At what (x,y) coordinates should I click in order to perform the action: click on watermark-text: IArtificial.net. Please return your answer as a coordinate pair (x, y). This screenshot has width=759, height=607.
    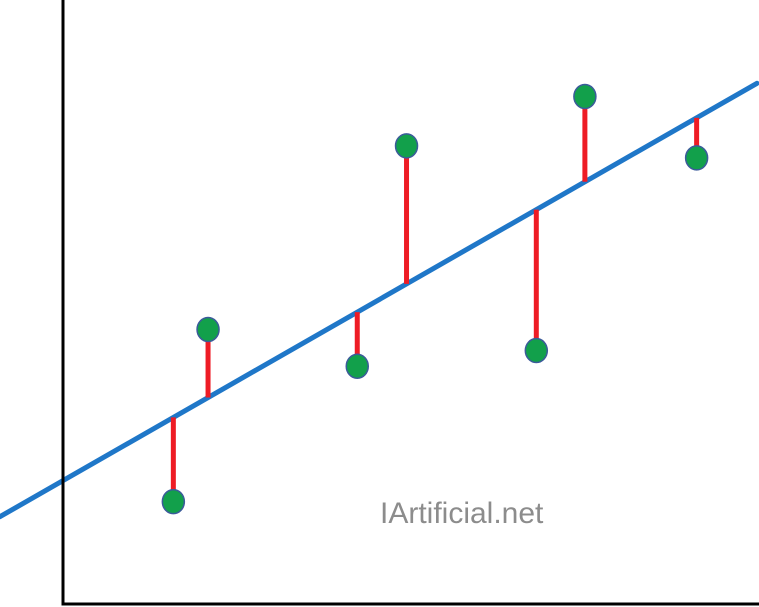
    Looking at the image, I should click on (462, 513).